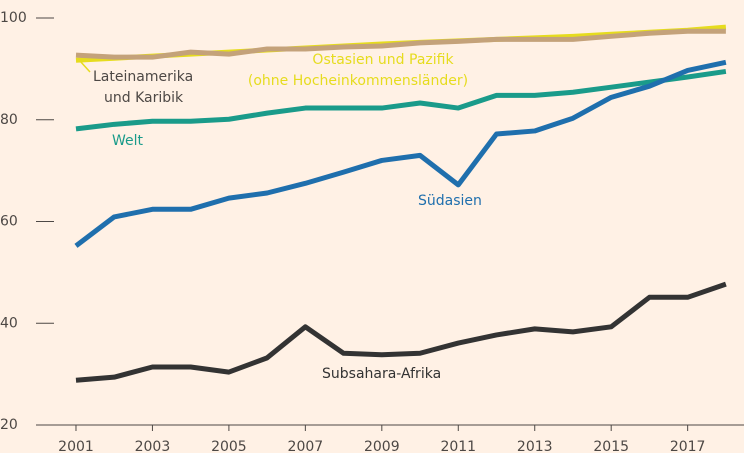  What do you see at coordinates (383, 60) in the screenshot?
I see `annotation: Ostasien und Pazifik` at bounding box center [383, 60].